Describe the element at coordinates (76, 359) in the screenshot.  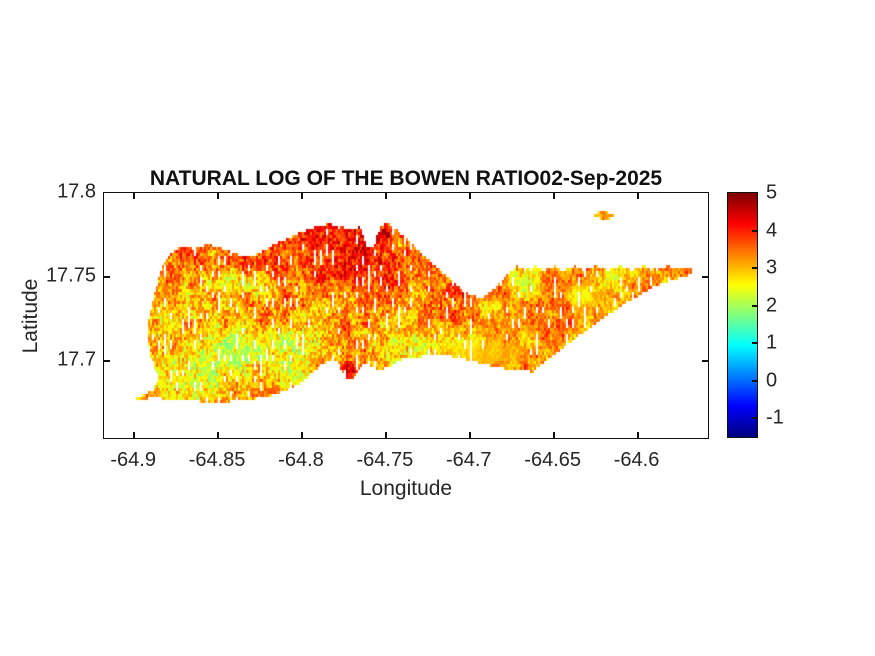
I see `y-tick-label: 17.7` at that location.